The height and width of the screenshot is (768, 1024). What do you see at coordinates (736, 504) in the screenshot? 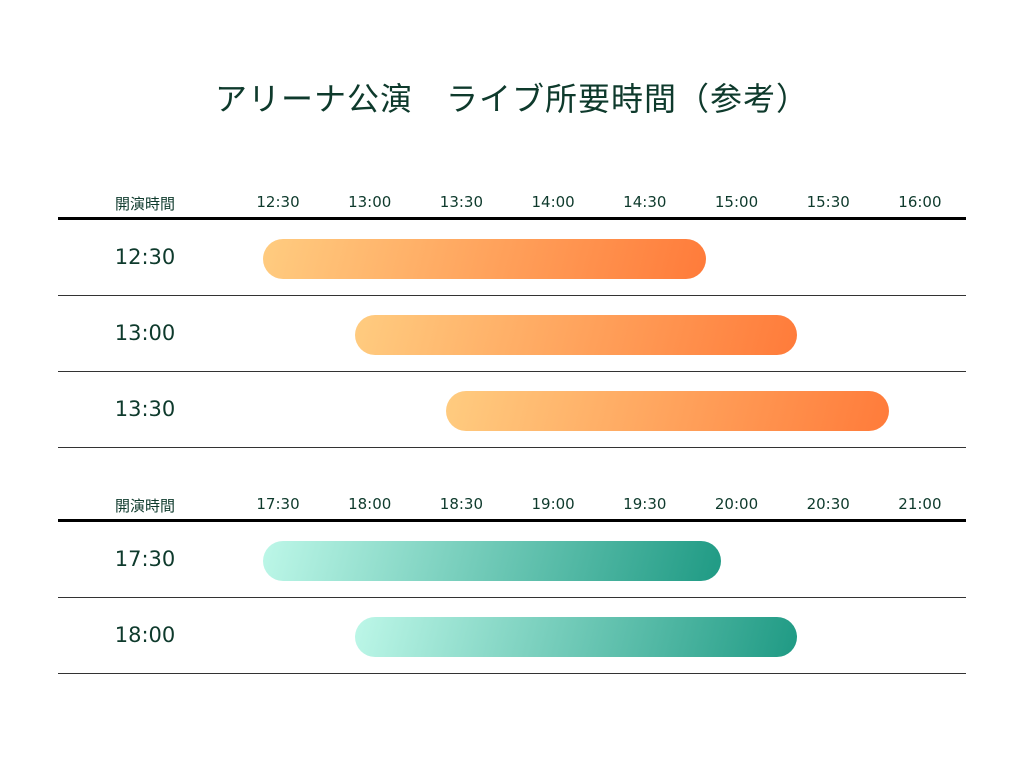
I see `tick-label: 20:00` at bounding box center [736, 504].